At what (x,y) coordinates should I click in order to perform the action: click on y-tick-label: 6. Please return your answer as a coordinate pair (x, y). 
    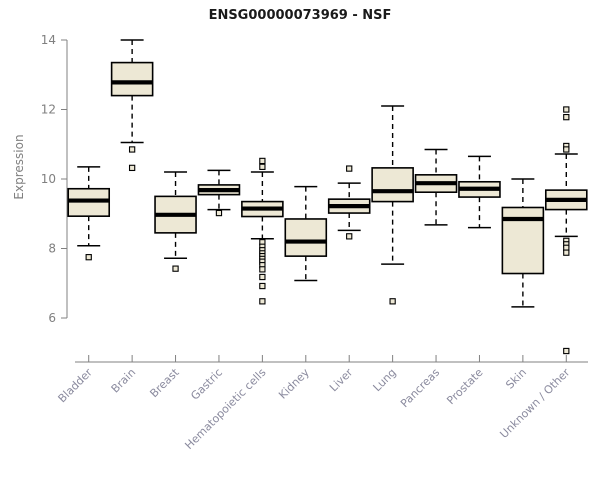
    Looking at the image, I should click on (52, 318).